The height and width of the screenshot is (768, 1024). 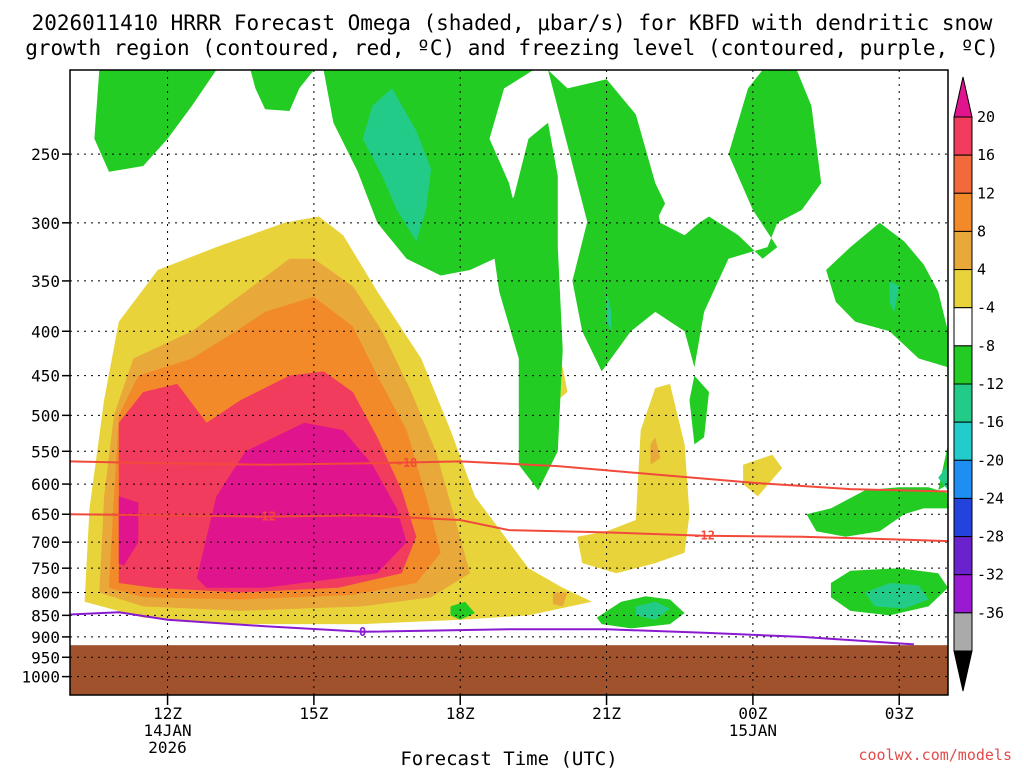 I want to click on ground-layer, so click(x=509, y=670).